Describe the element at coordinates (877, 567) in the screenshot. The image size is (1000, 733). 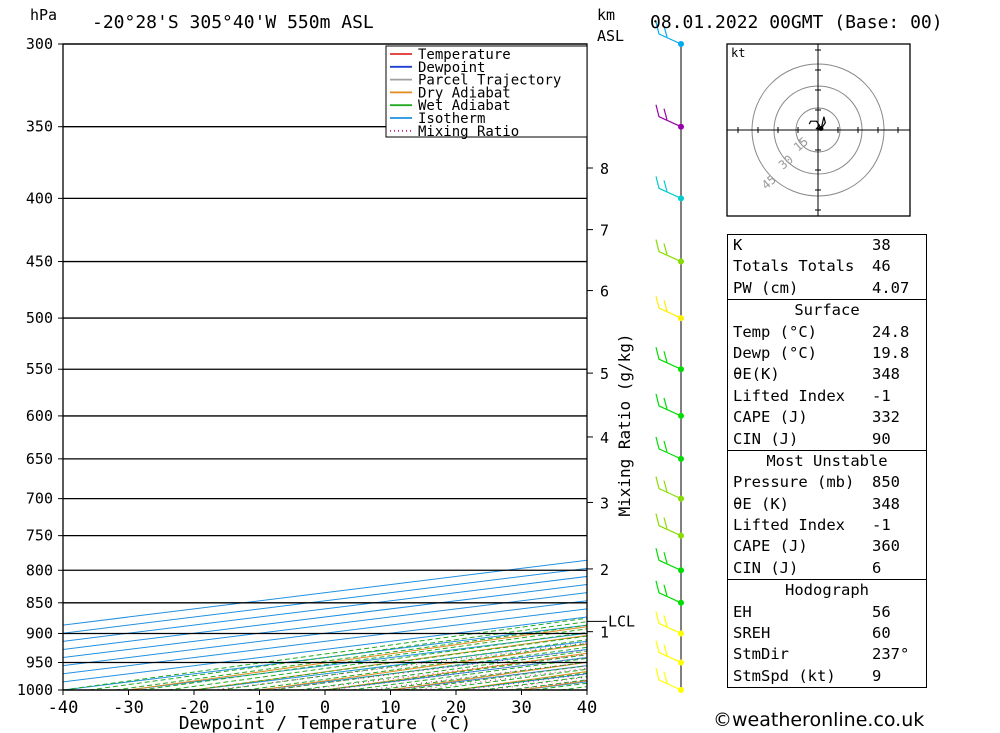
I see `most-unstable-row-value: 6` at that location.